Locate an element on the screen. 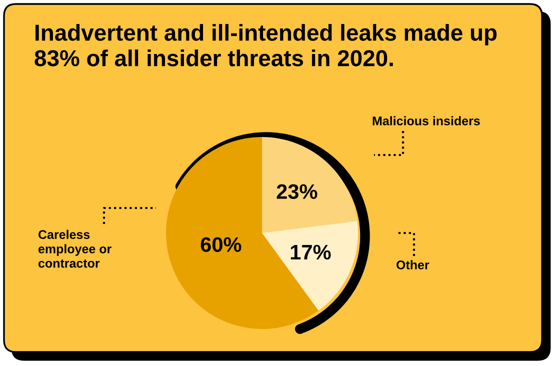 The height and width of the screenshot is (366, 554). slice-label: Other is located at coordinates (413, 265).